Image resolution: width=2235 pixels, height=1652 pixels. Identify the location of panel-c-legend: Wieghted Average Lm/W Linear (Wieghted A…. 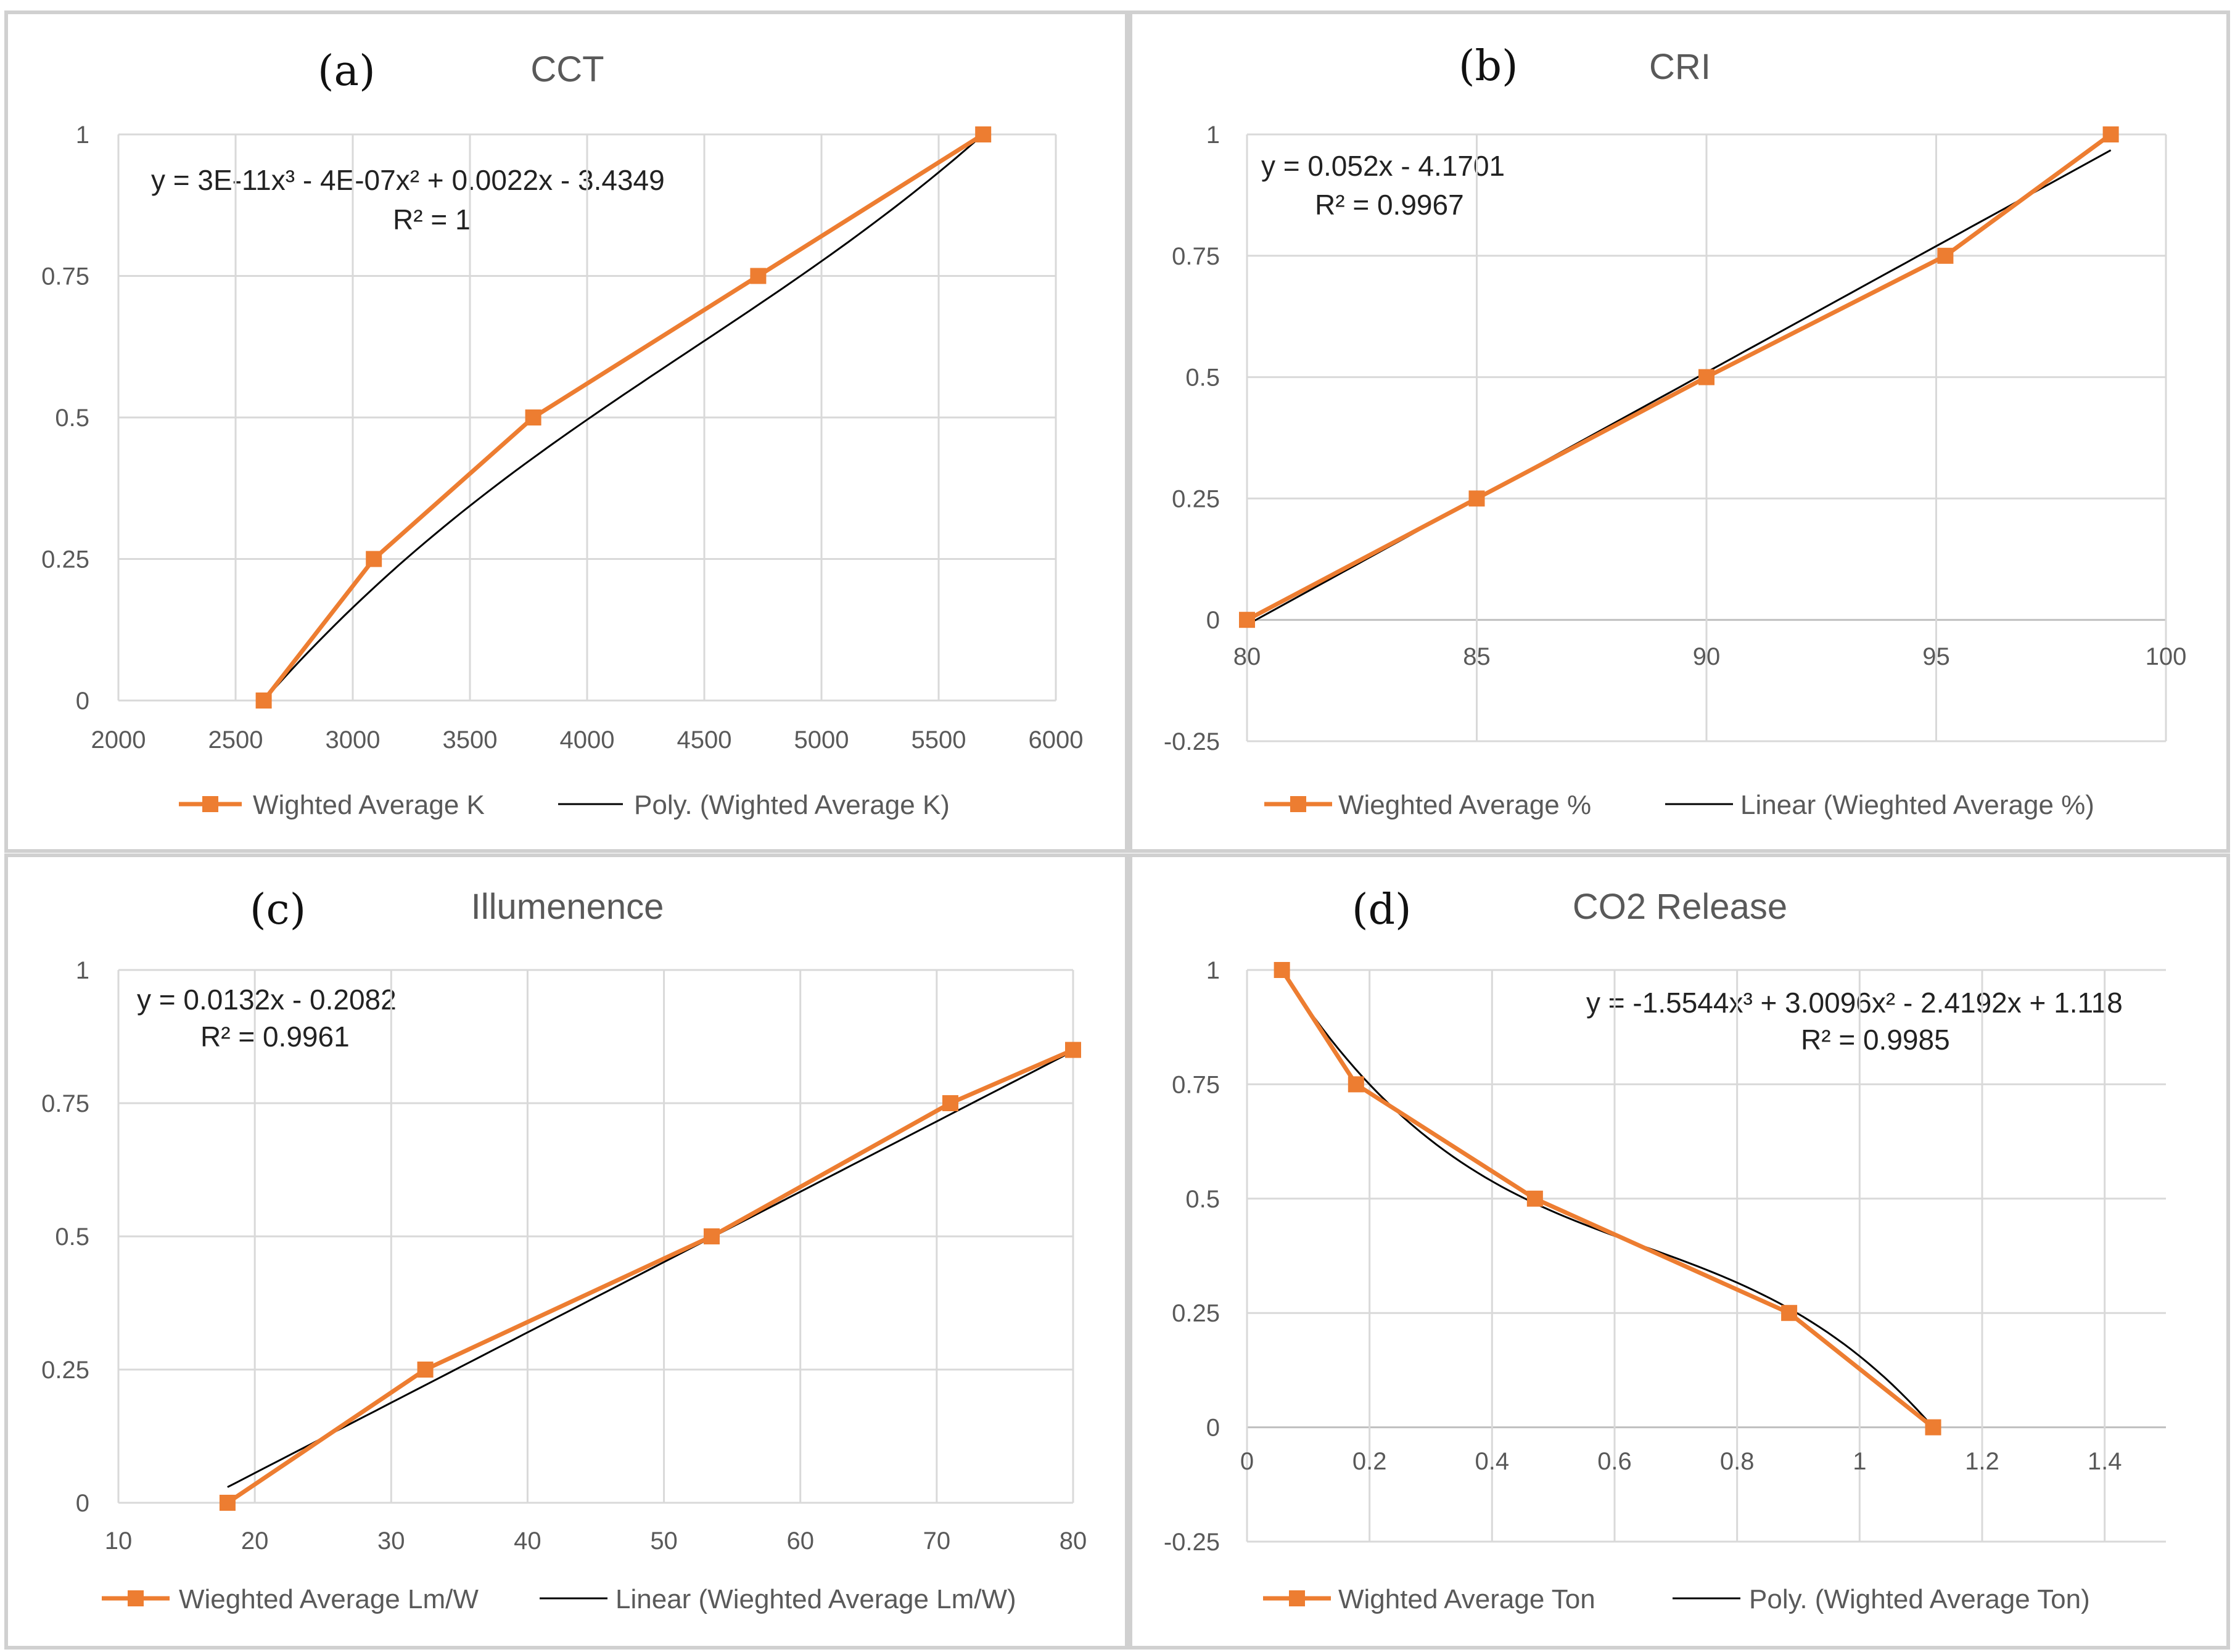
(559, 1599).